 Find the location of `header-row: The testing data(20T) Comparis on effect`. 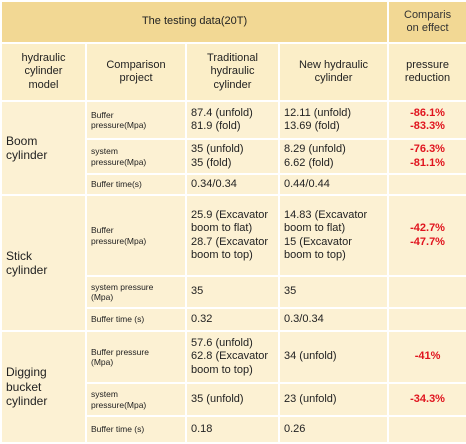

header-row: The testing data(20T) Comparis on effect is located at coordinates (233, 22).